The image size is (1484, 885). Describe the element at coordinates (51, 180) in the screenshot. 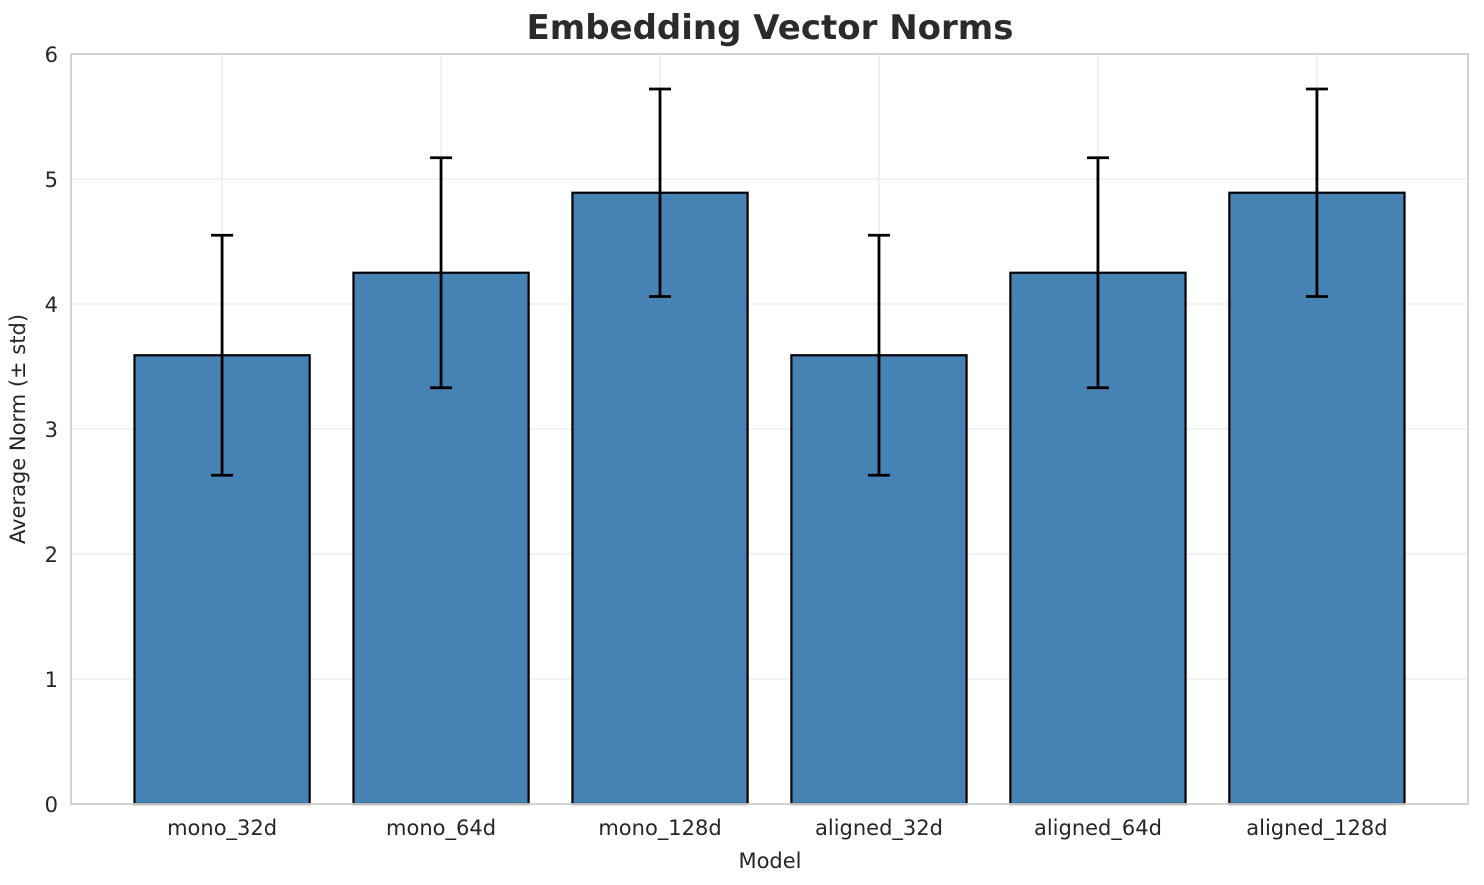

I see `y-tick-label-5: 5` at that location.